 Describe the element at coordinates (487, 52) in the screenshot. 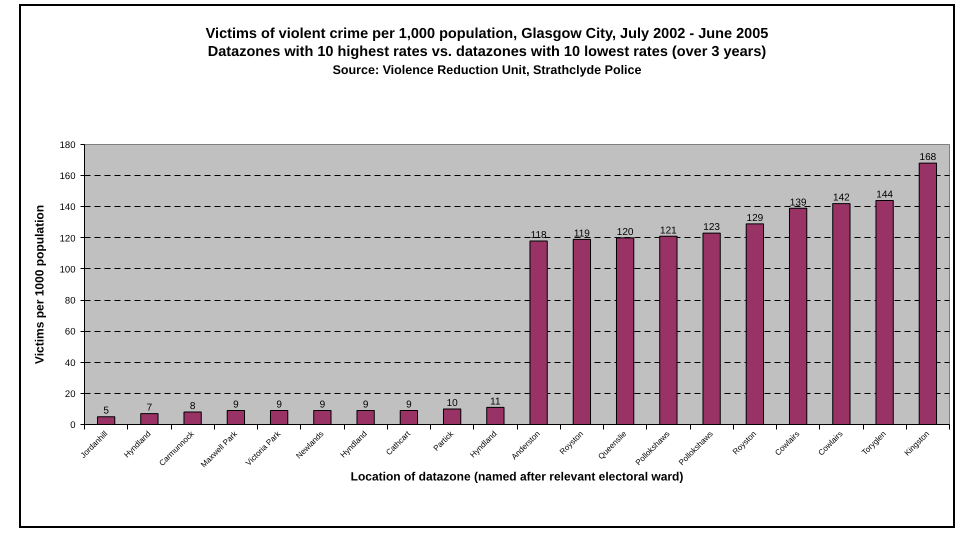

I see `chart-subtitle: Datazones with 10 highest rates vs. datazones with 10 lowest rates (over 3 years)` at that location.